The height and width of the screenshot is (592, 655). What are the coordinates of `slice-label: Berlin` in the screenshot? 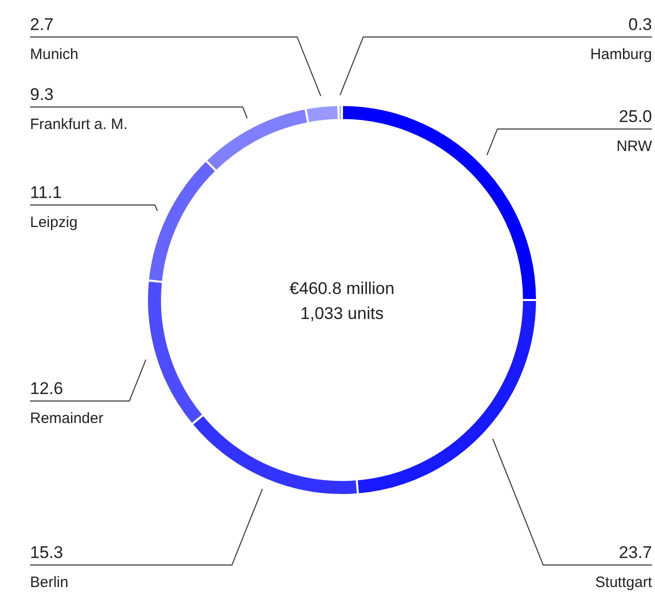 It's located at (49, 582).